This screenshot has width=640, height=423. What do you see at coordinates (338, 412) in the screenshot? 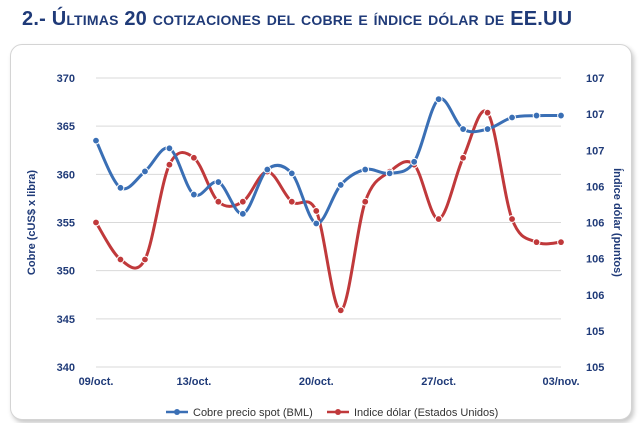
I see `legend-marker-dollar` at bounding box center [338, 412].